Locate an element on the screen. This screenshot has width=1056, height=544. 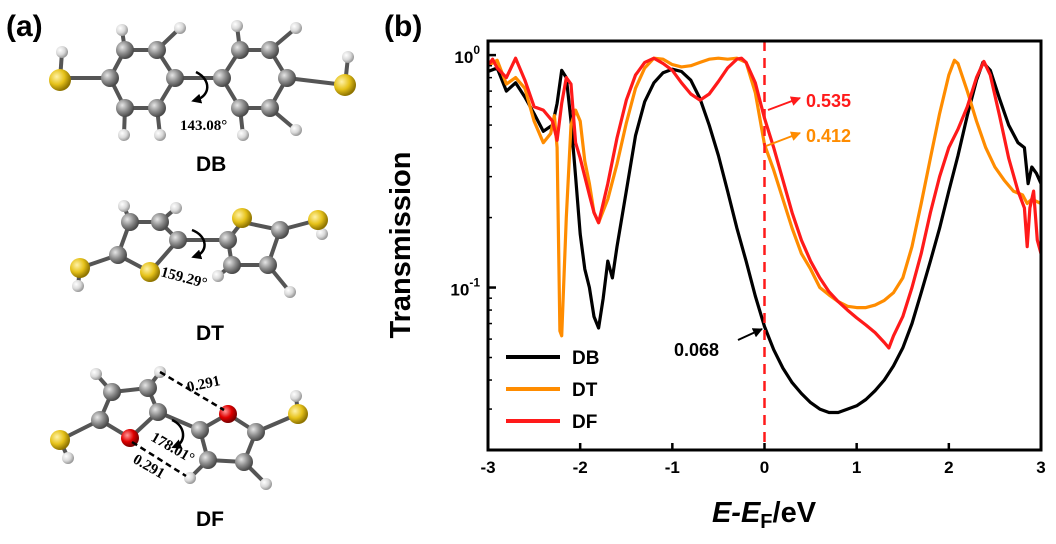
x-tick-label: 2 is located at coordinates (948, 467).